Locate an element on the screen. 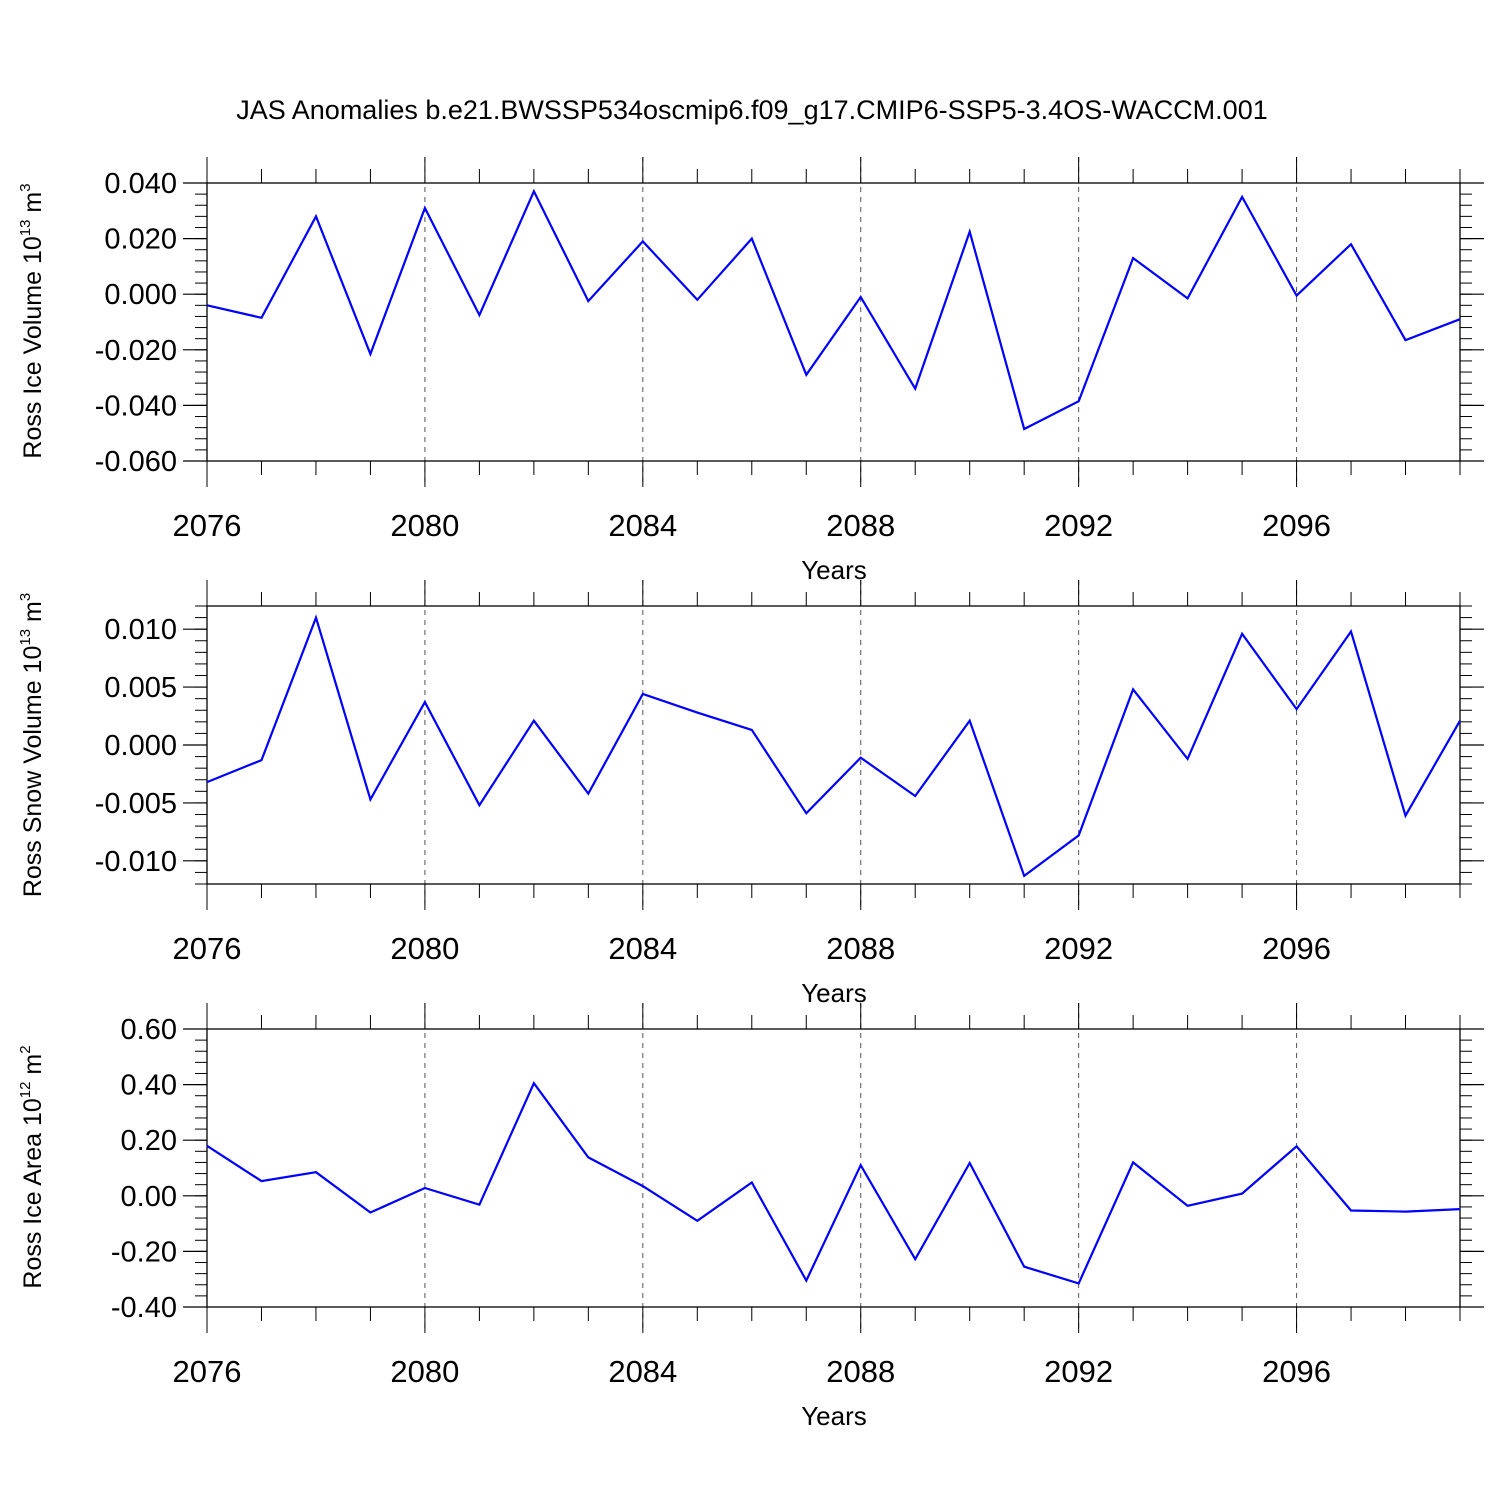  y-tick-label: 0.010 is located at coordinates (140, 630).